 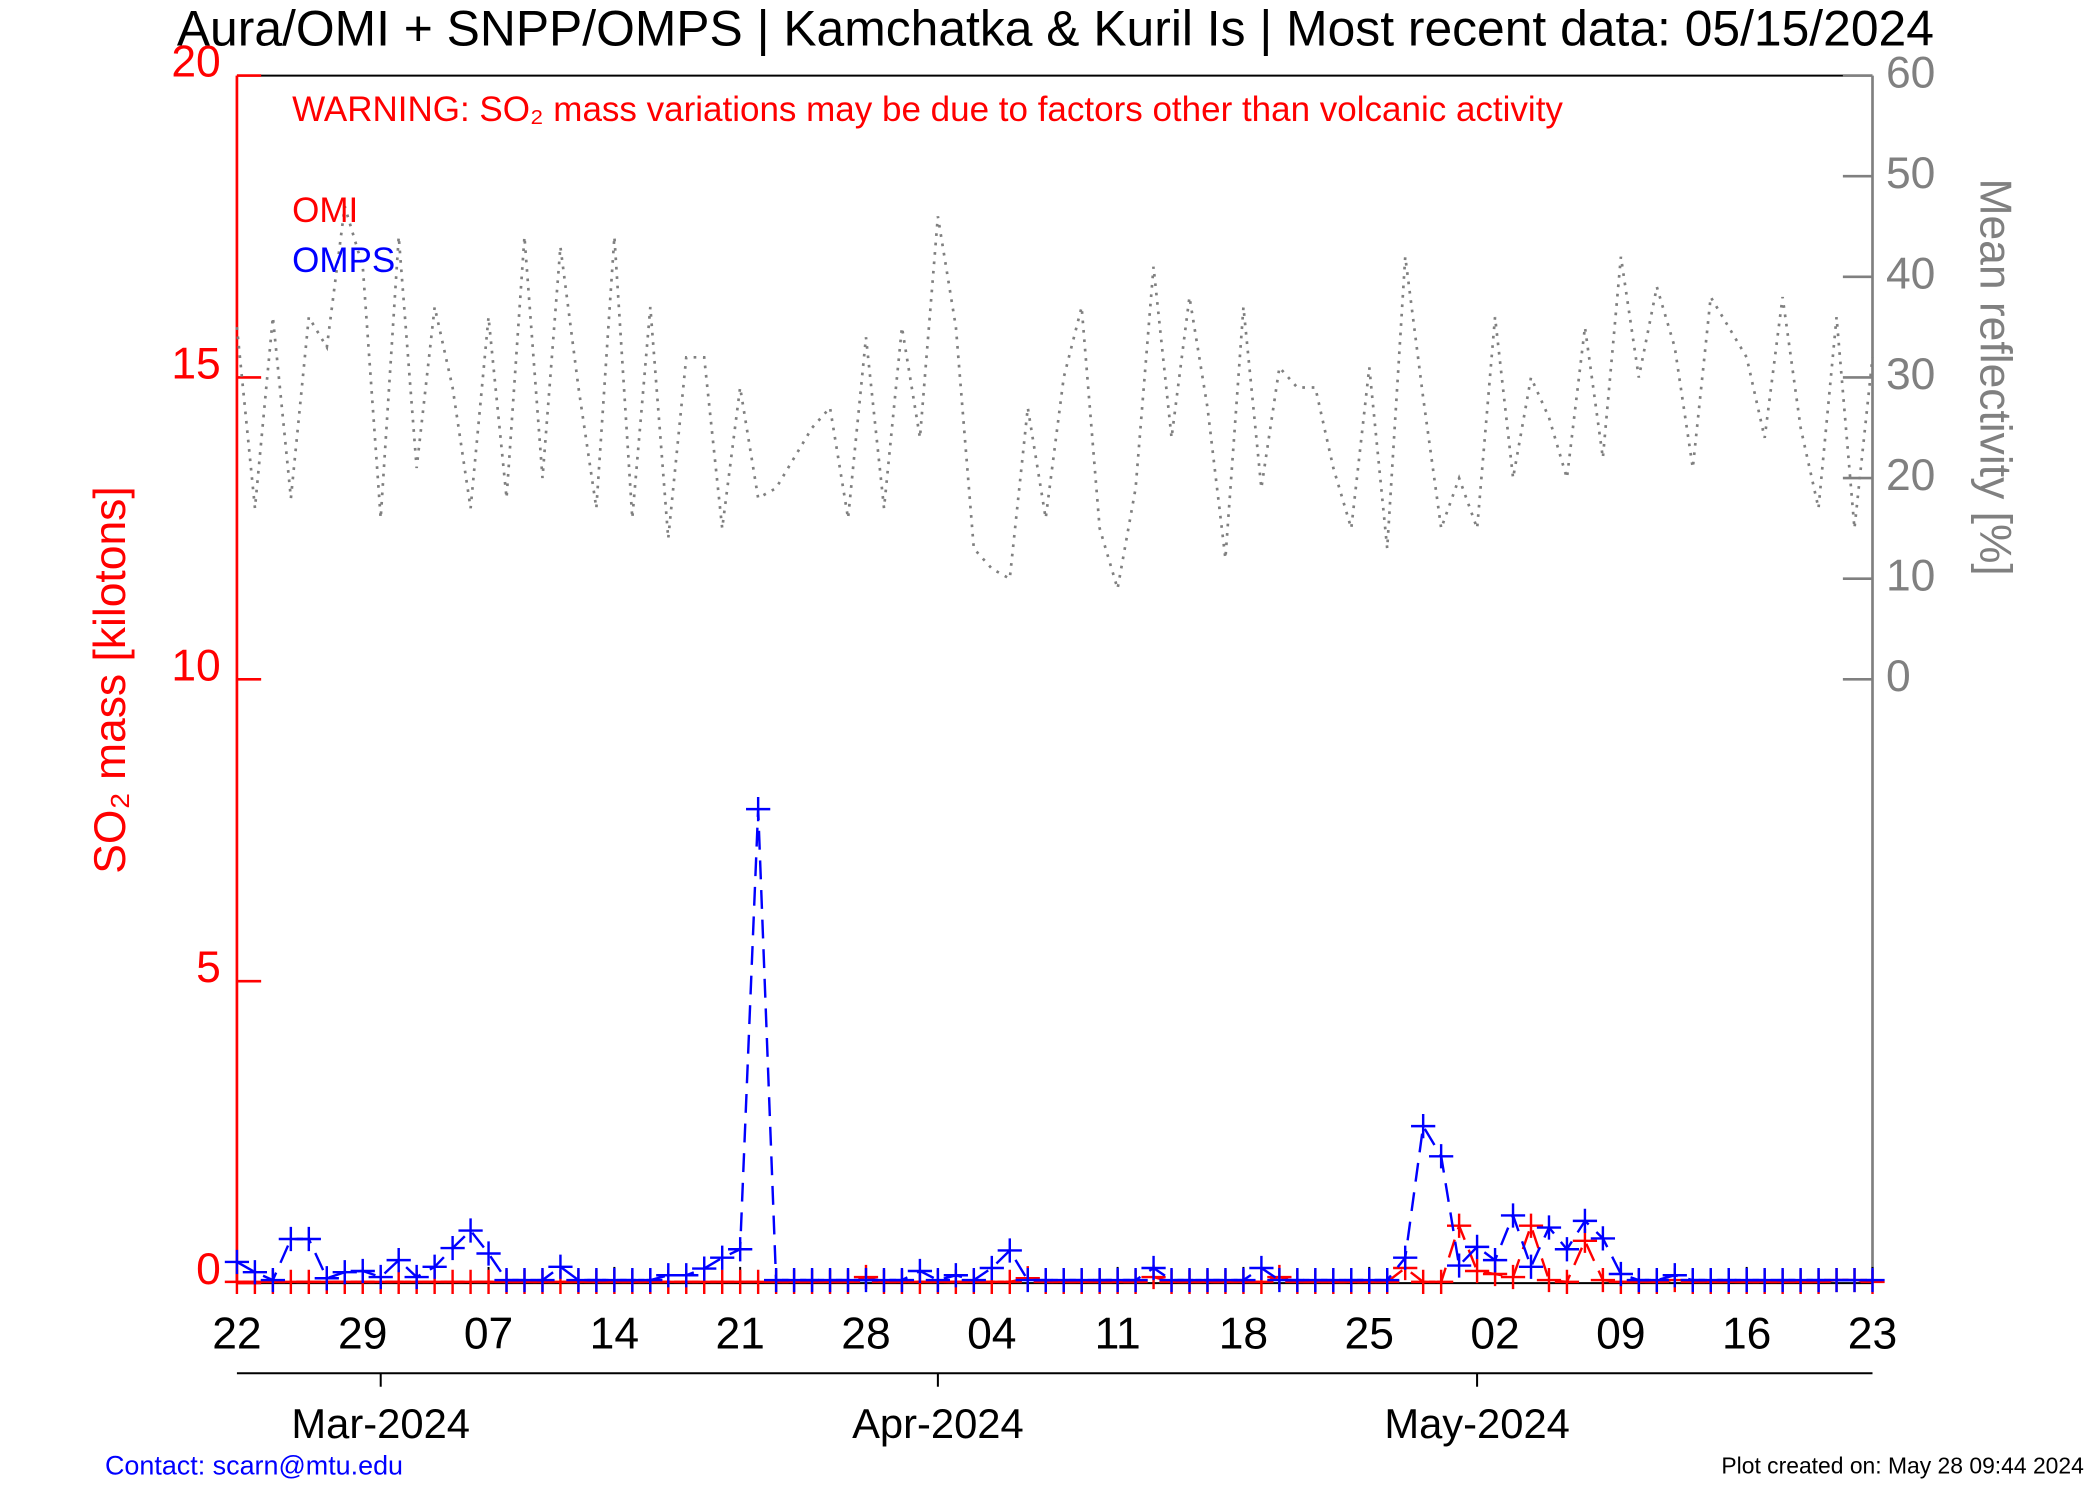 What do you see at coordinates (1910, 374) in the screenshot?
I see `y2-tick-label: 30` at bounding box center [1910, 374].